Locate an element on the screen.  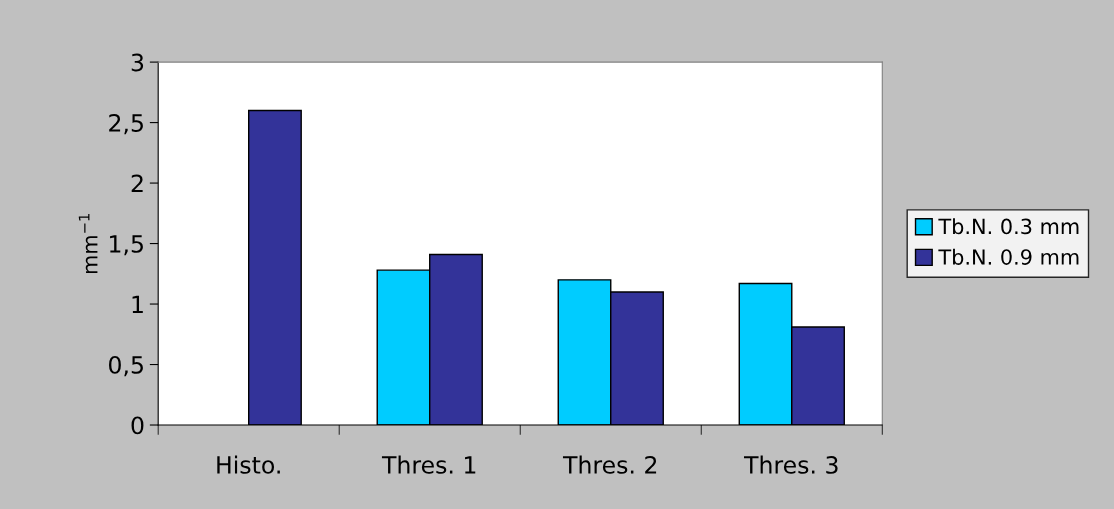
legend-label: Tb.N. 0.3 mm is located at coordinates (1008, 226).